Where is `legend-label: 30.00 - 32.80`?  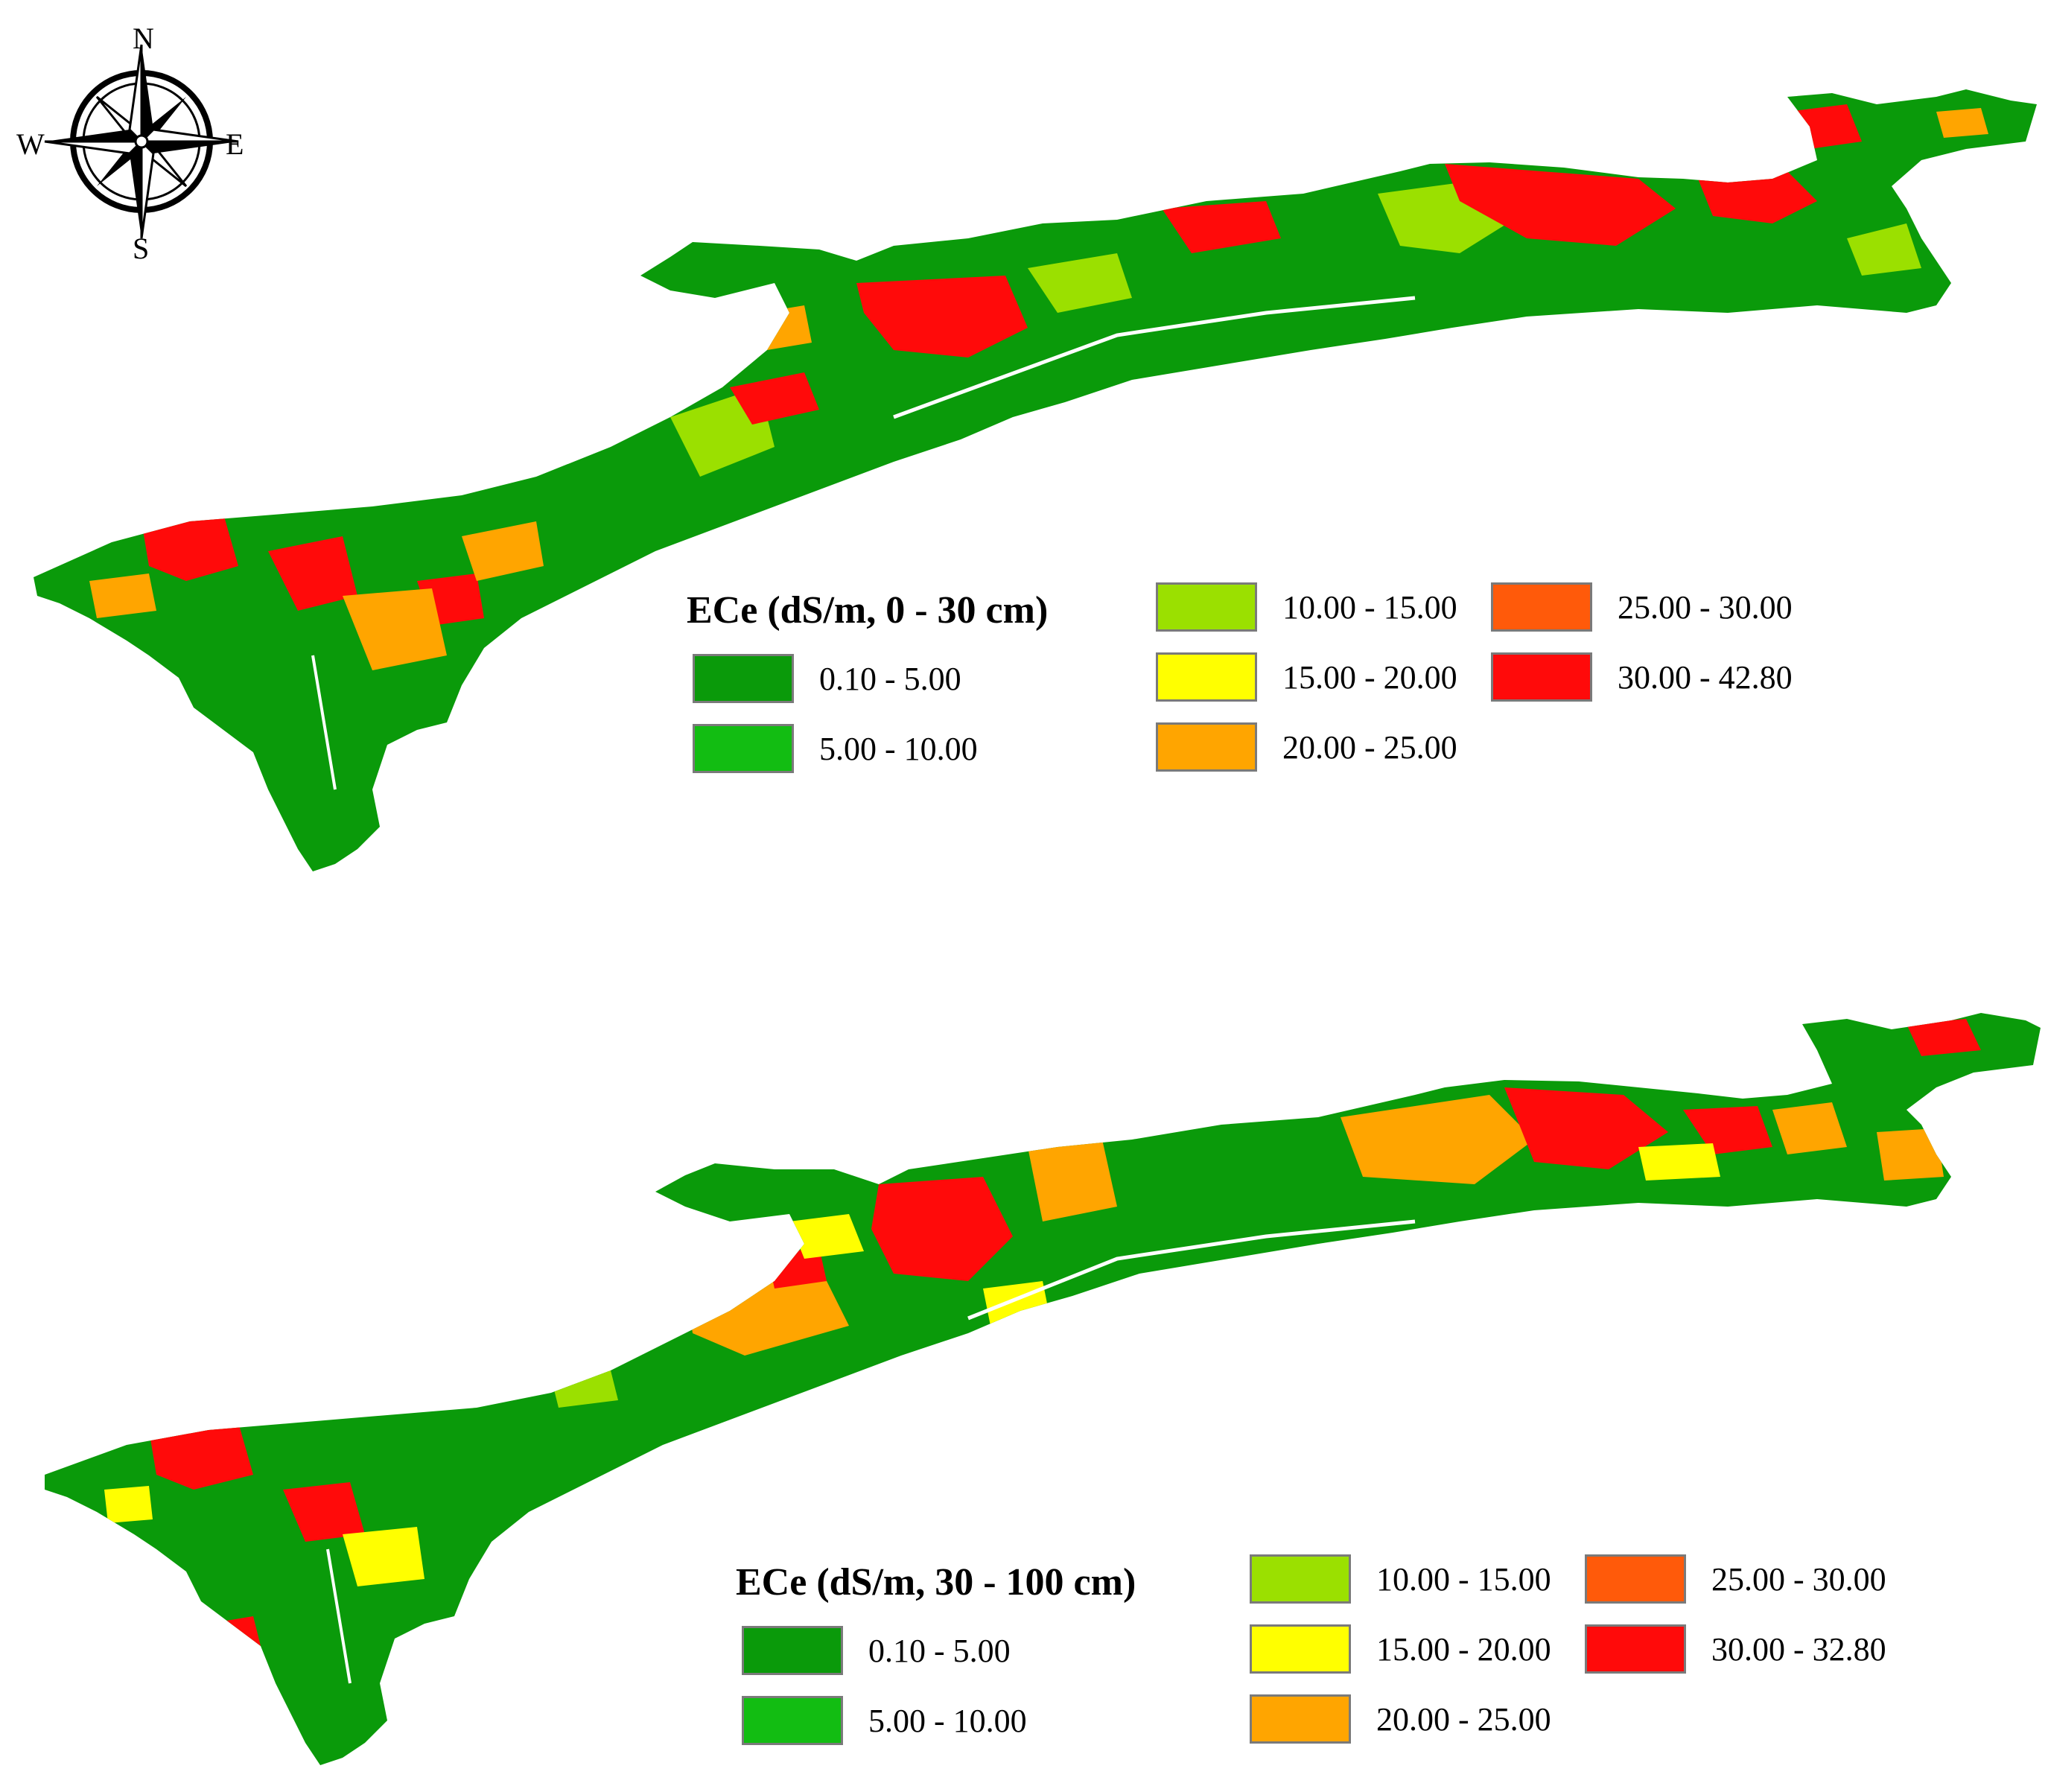
legend-label: 30.00 - 32.80 is located at coordinates (1798, 1650).